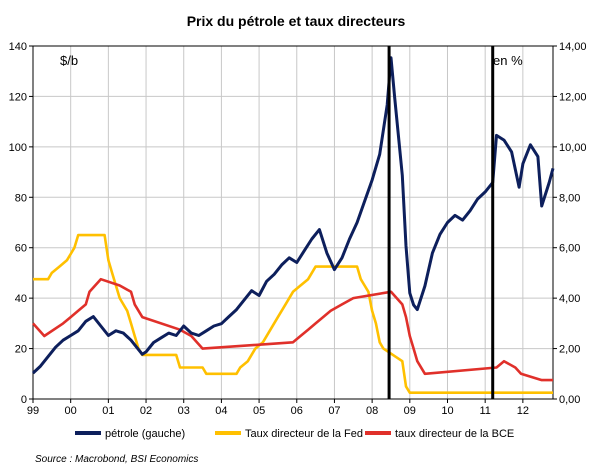  What do you see at coordinates (573, 148) in the screenshot?
I see `y-right-tick-label: 10,00` at bounding box center [573, 148].